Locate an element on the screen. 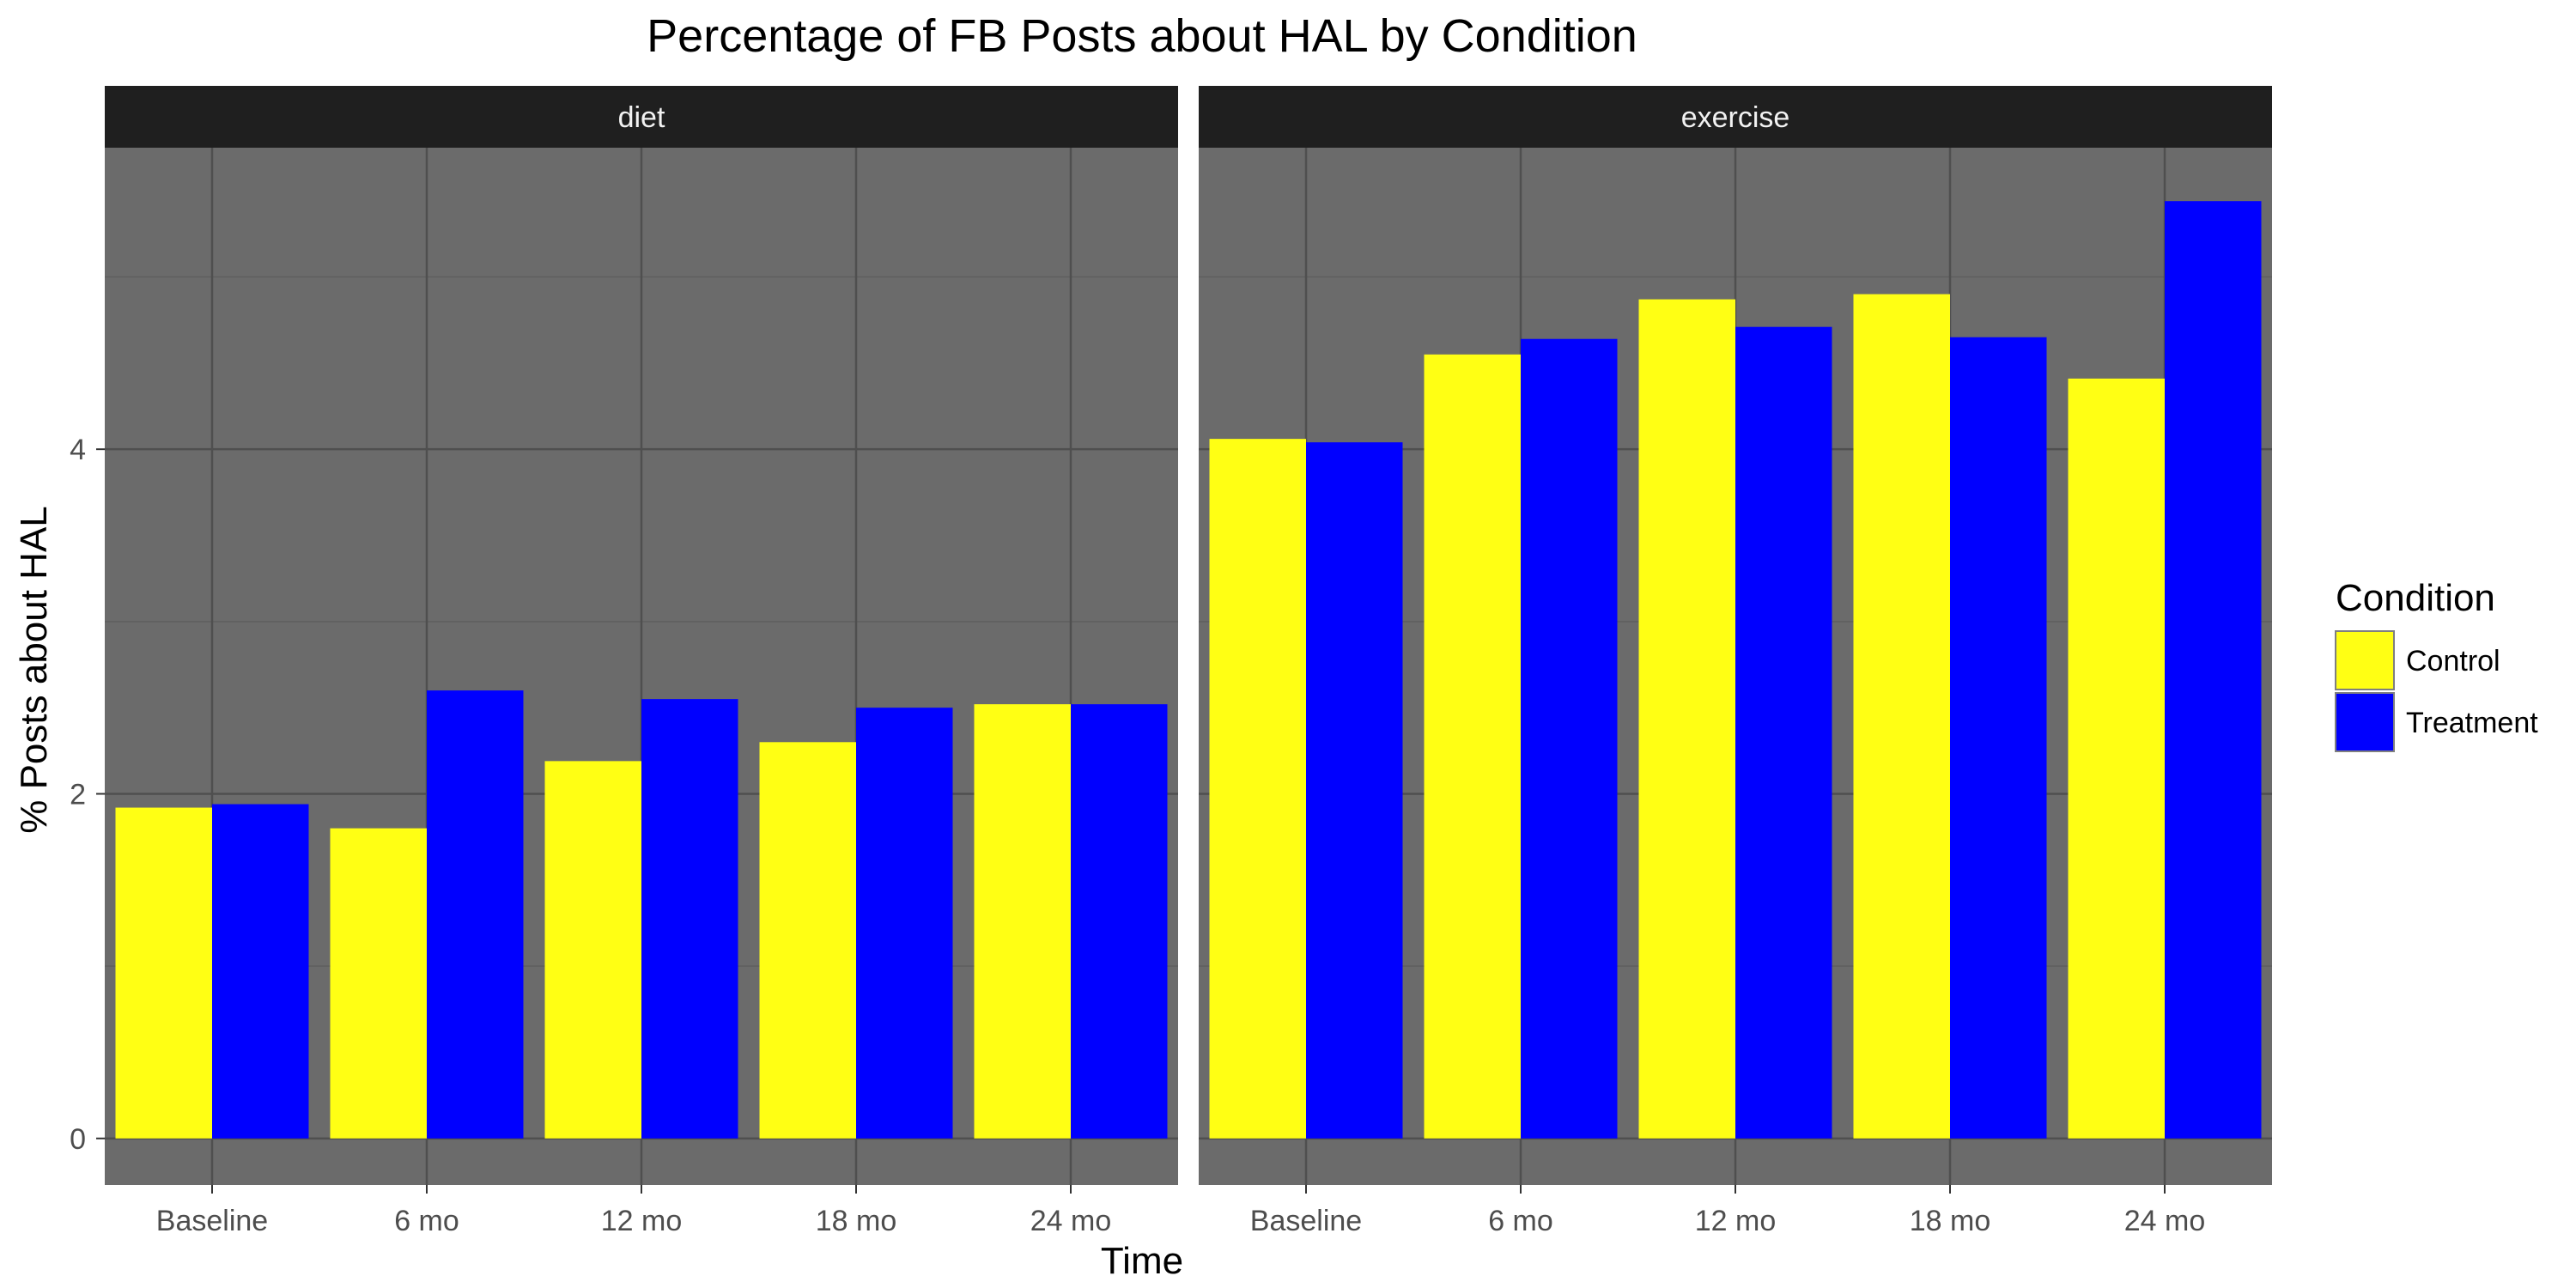  legend-swatch-control is located at coordinates (2365, 660).